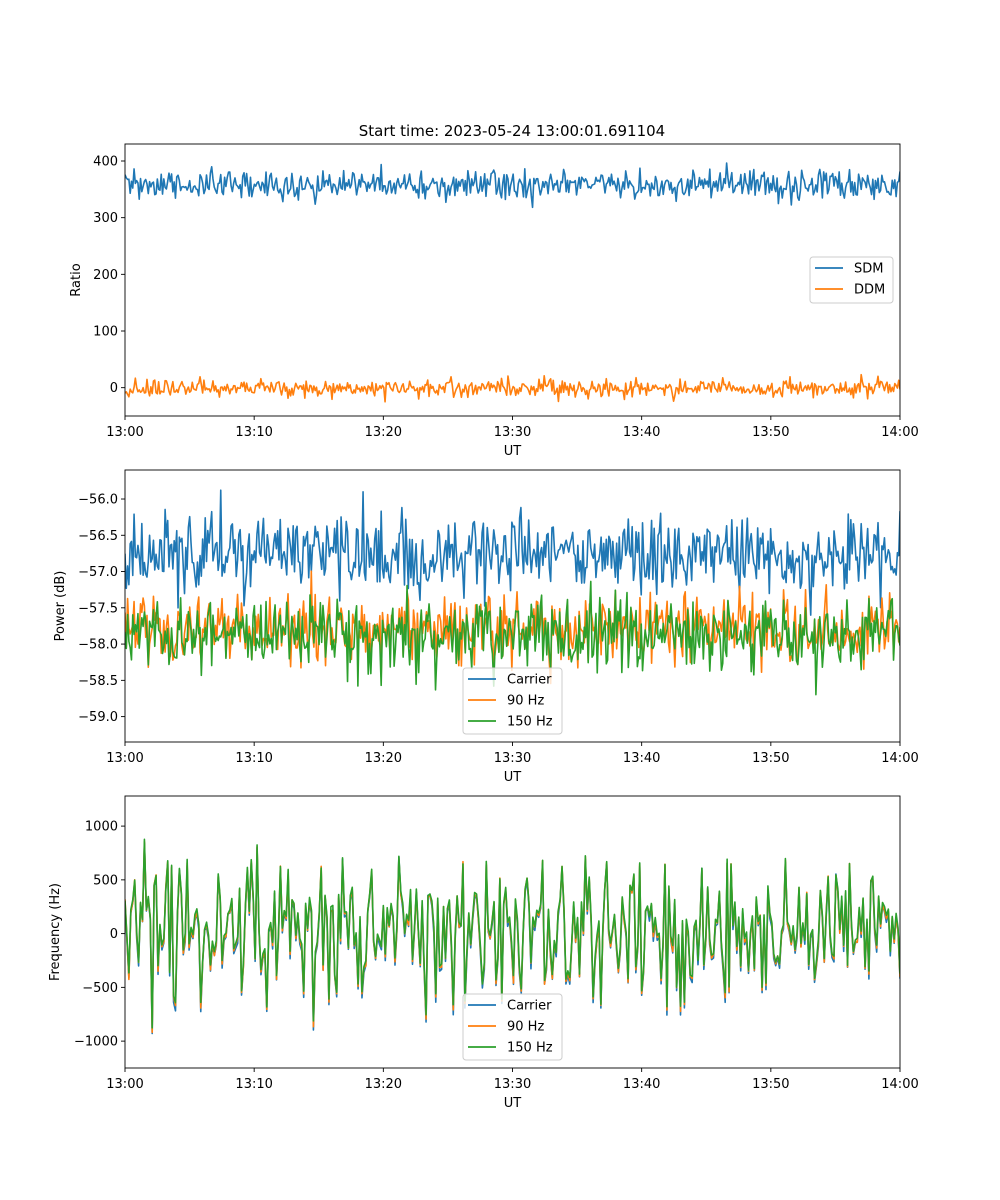 This screenshot has height=1200, width=1000. I want to click on y-tick: −57.5, so click(101, 608).